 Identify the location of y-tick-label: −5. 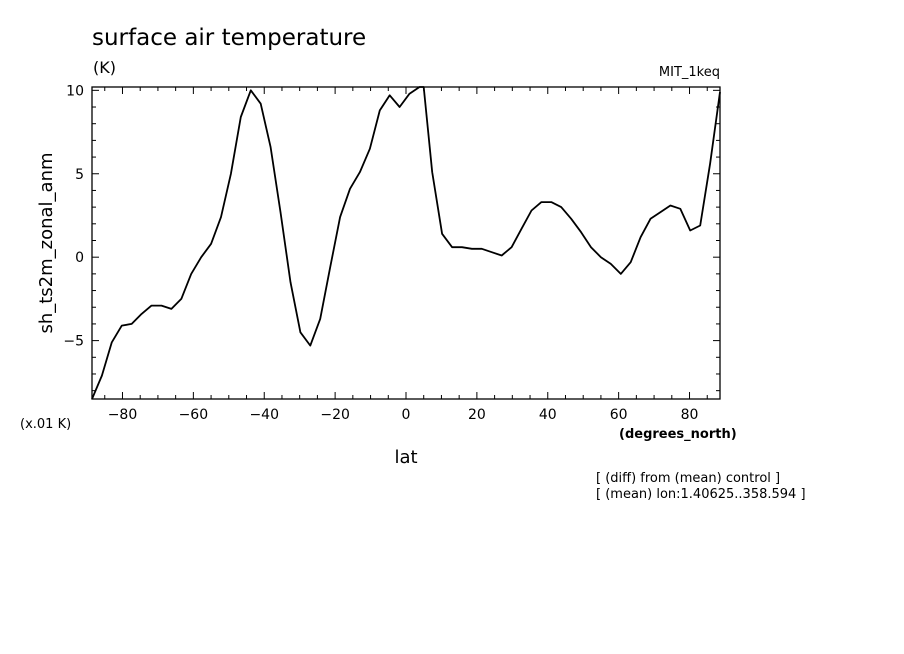
(73, 342).